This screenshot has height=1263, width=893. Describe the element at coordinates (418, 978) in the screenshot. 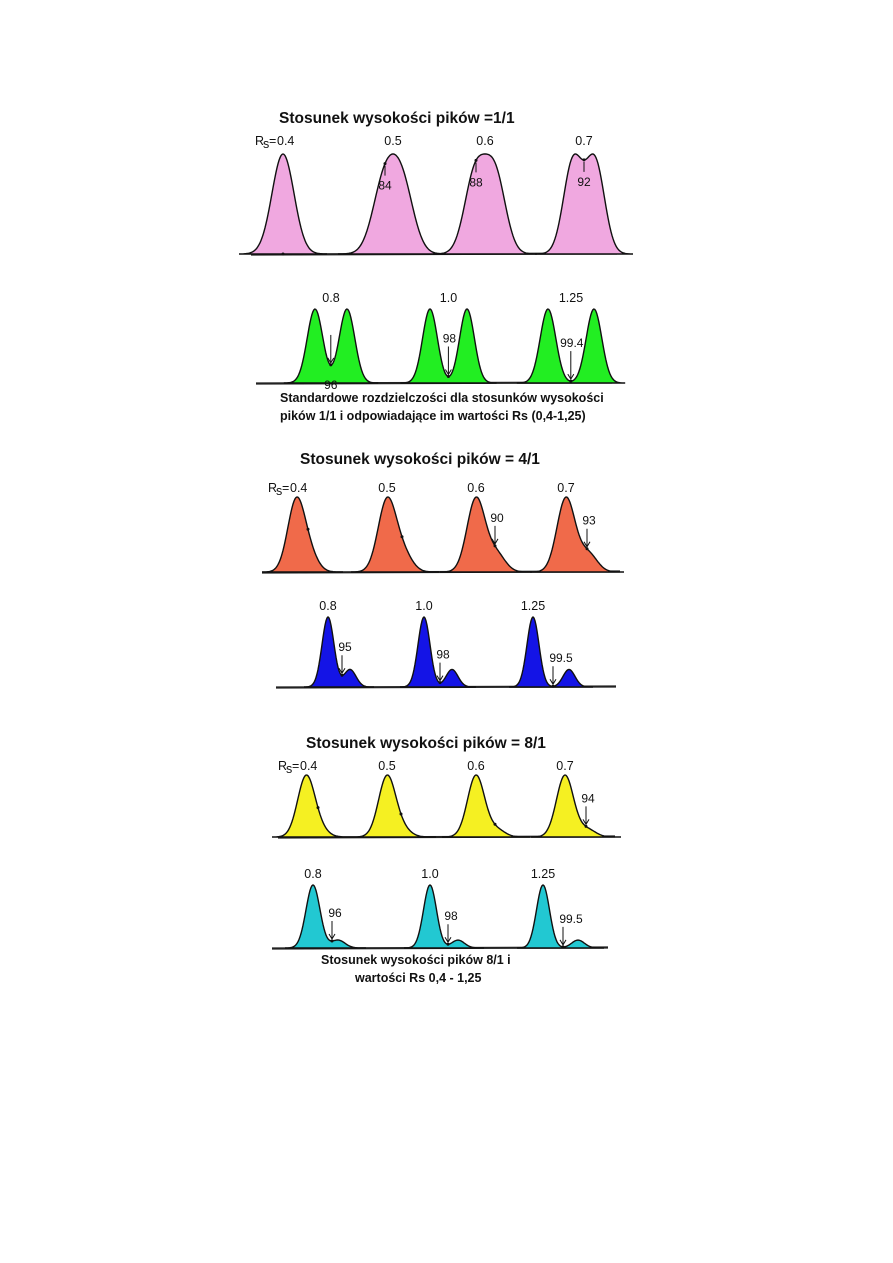

I see `caption-line: wartości Rs 0,4 - 1,25` at that location.